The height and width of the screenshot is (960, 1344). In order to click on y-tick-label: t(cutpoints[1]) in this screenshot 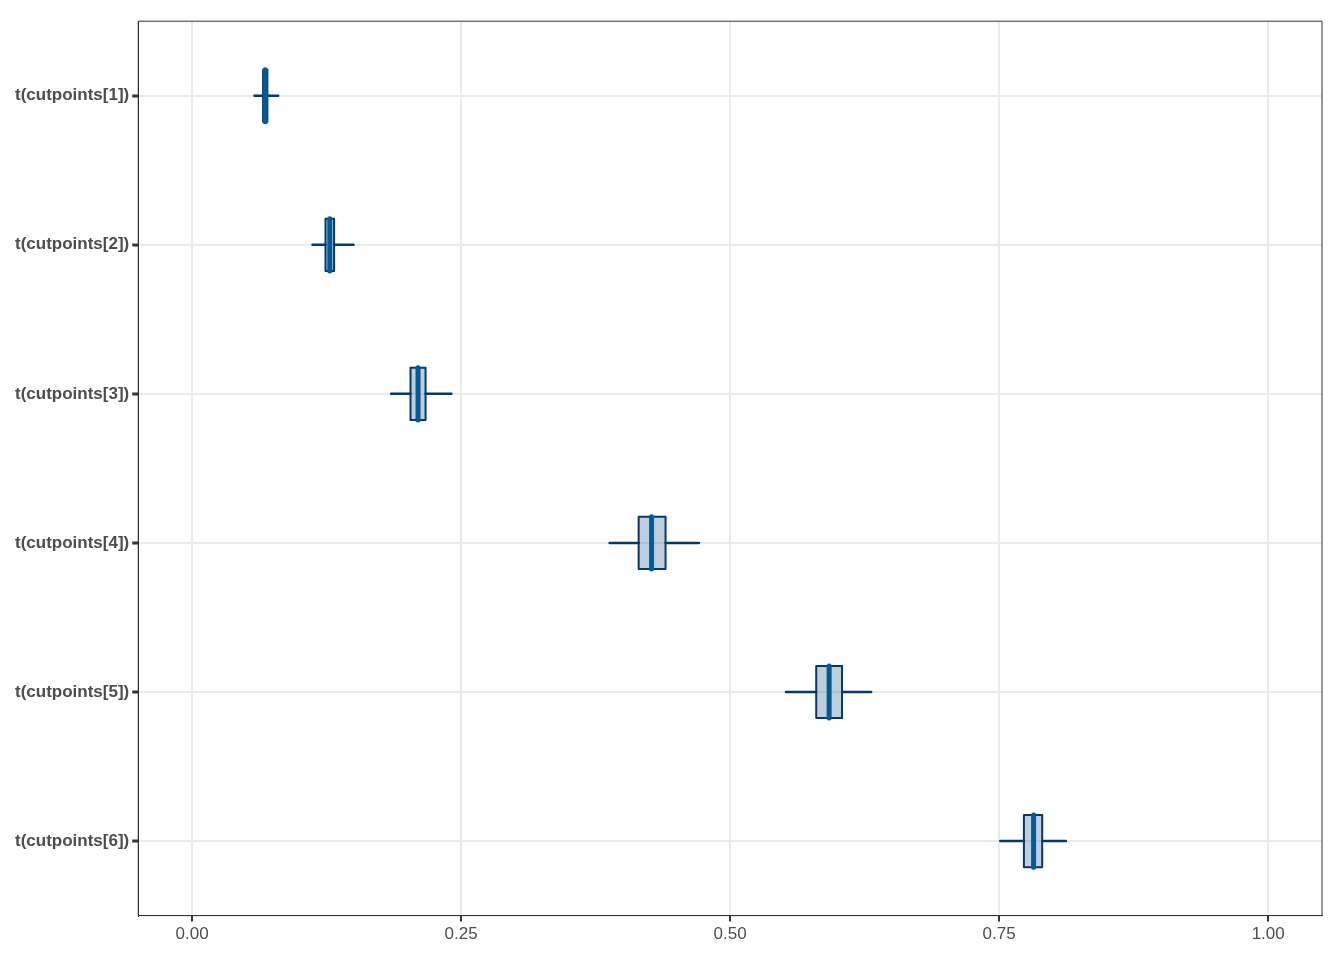, I will do `click(72, 95)`.